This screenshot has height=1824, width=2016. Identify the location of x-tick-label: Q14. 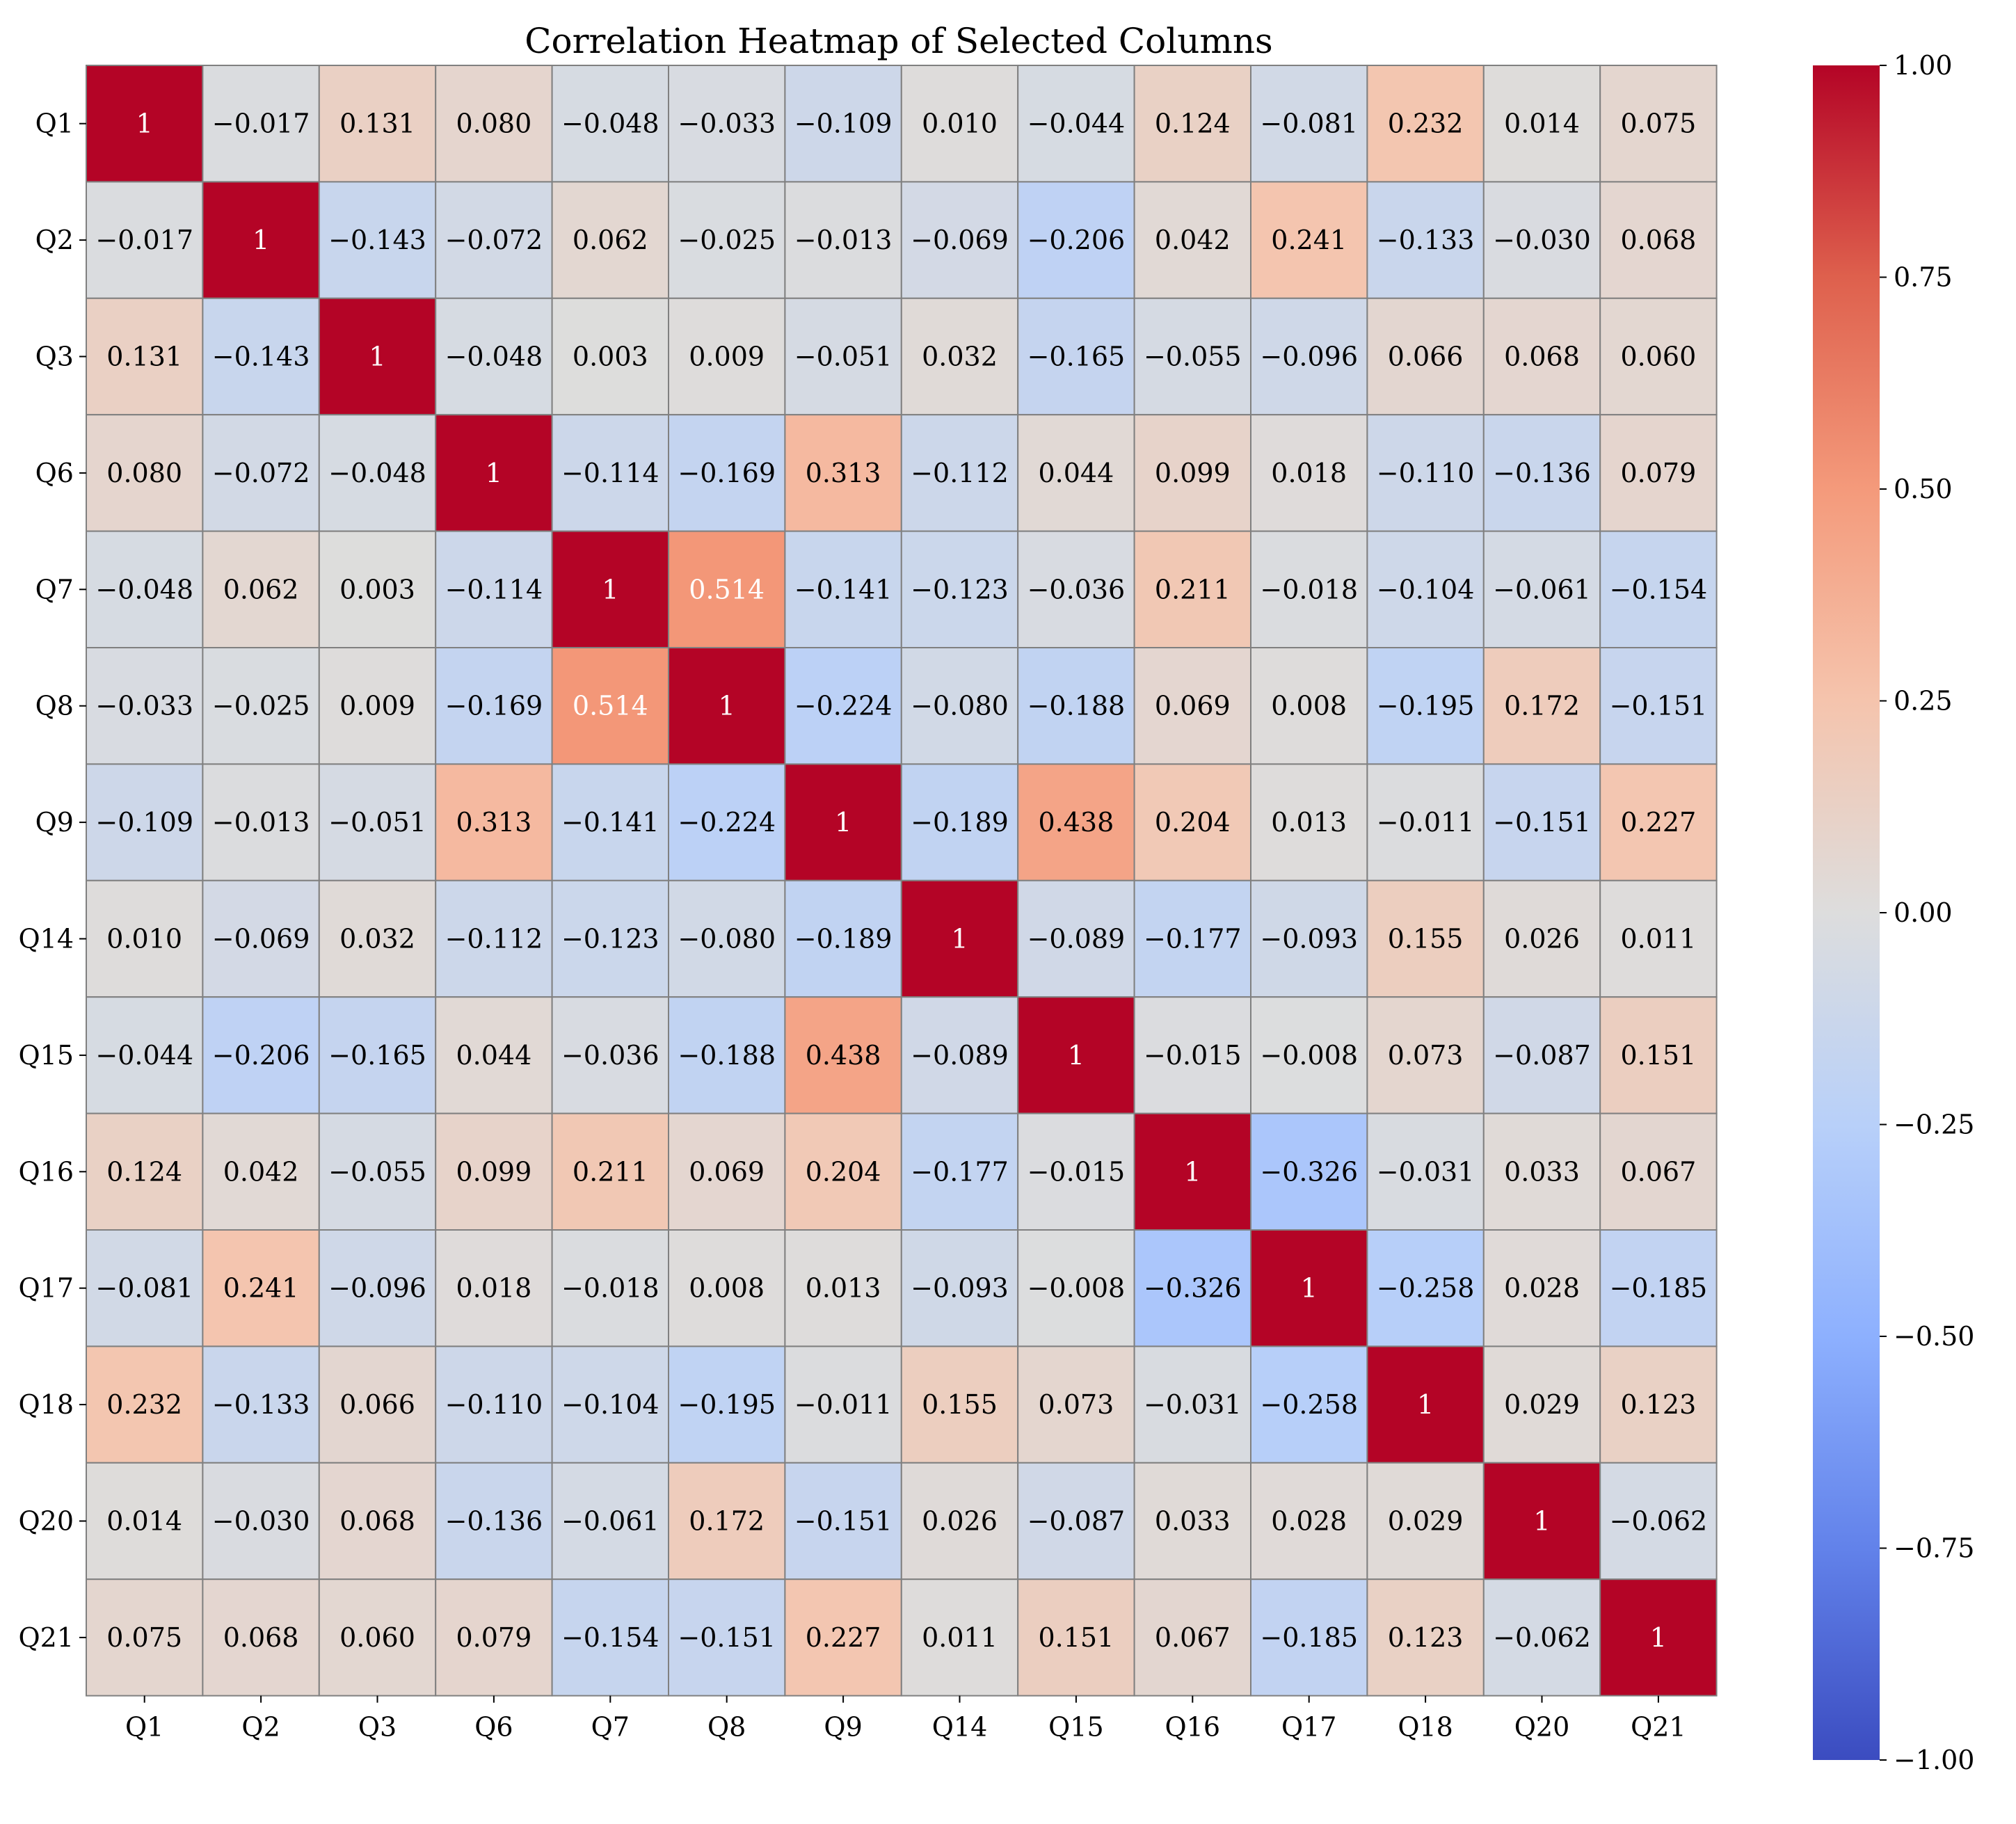
(960, 1727).